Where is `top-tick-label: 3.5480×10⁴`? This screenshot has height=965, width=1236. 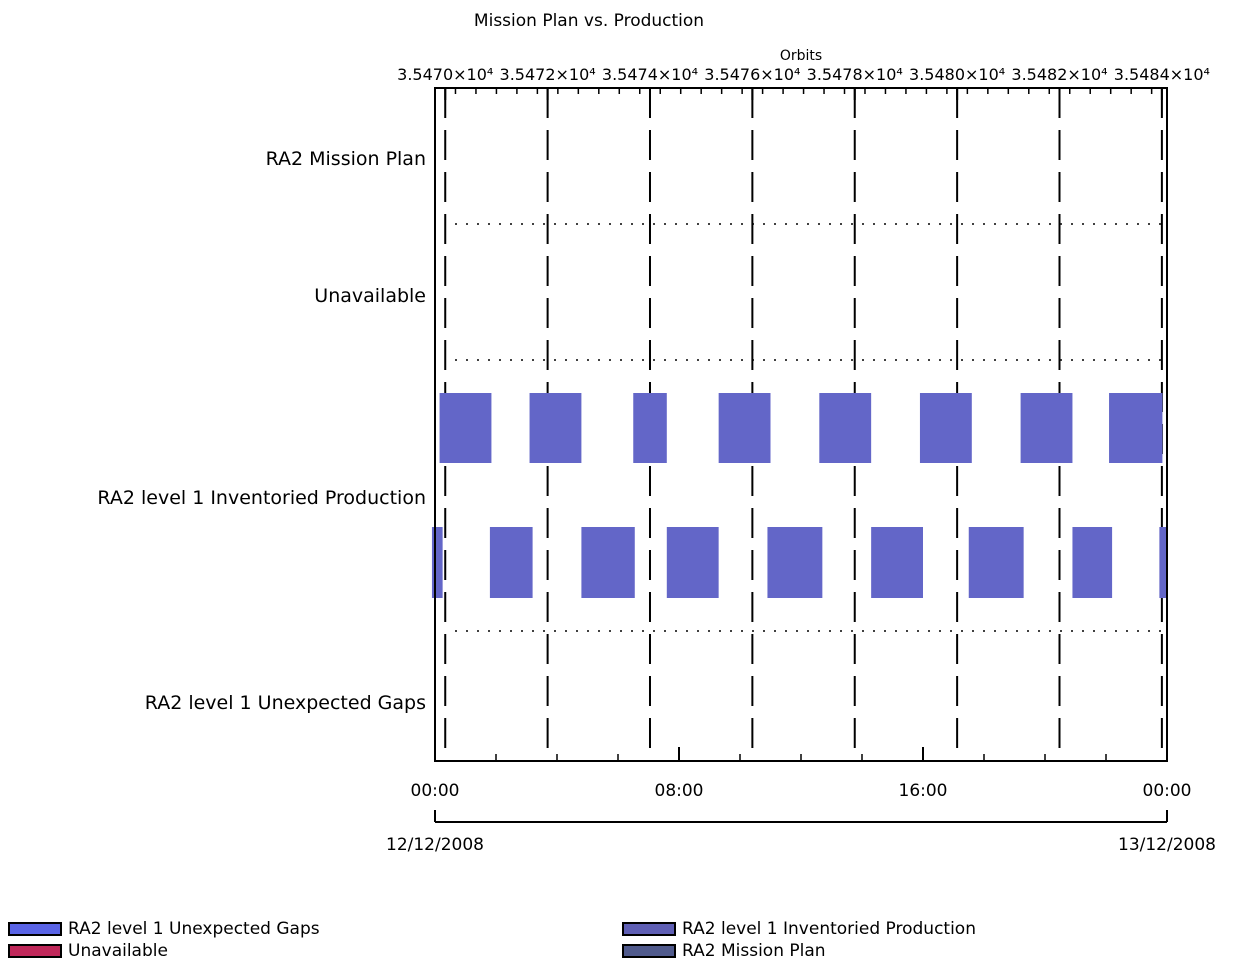 top-tick-label: 3.5480×10⁴ is located at coordinates (957, 74).